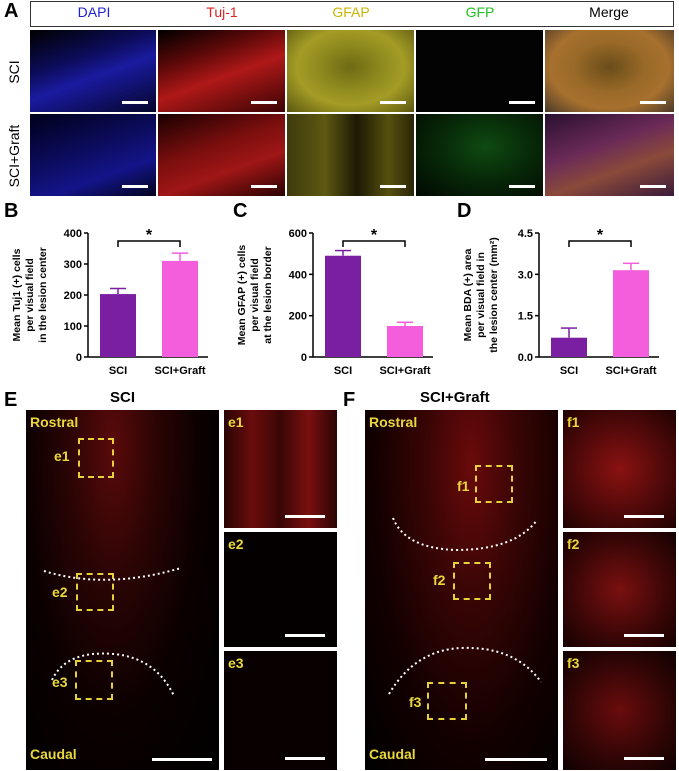 This screenshot has width=679, height=771. I want to click on roi-label-e3: e3, so click(60, 682).